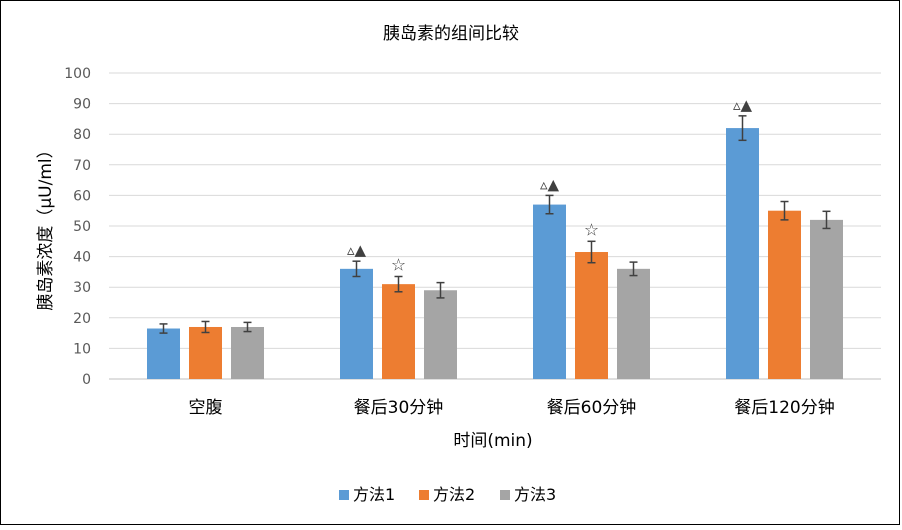  What do you see at coordinates (451, 34) in the screenshot?
I see `chart-title: 胰岛素的组间比较` at bounding box center [451, 34].